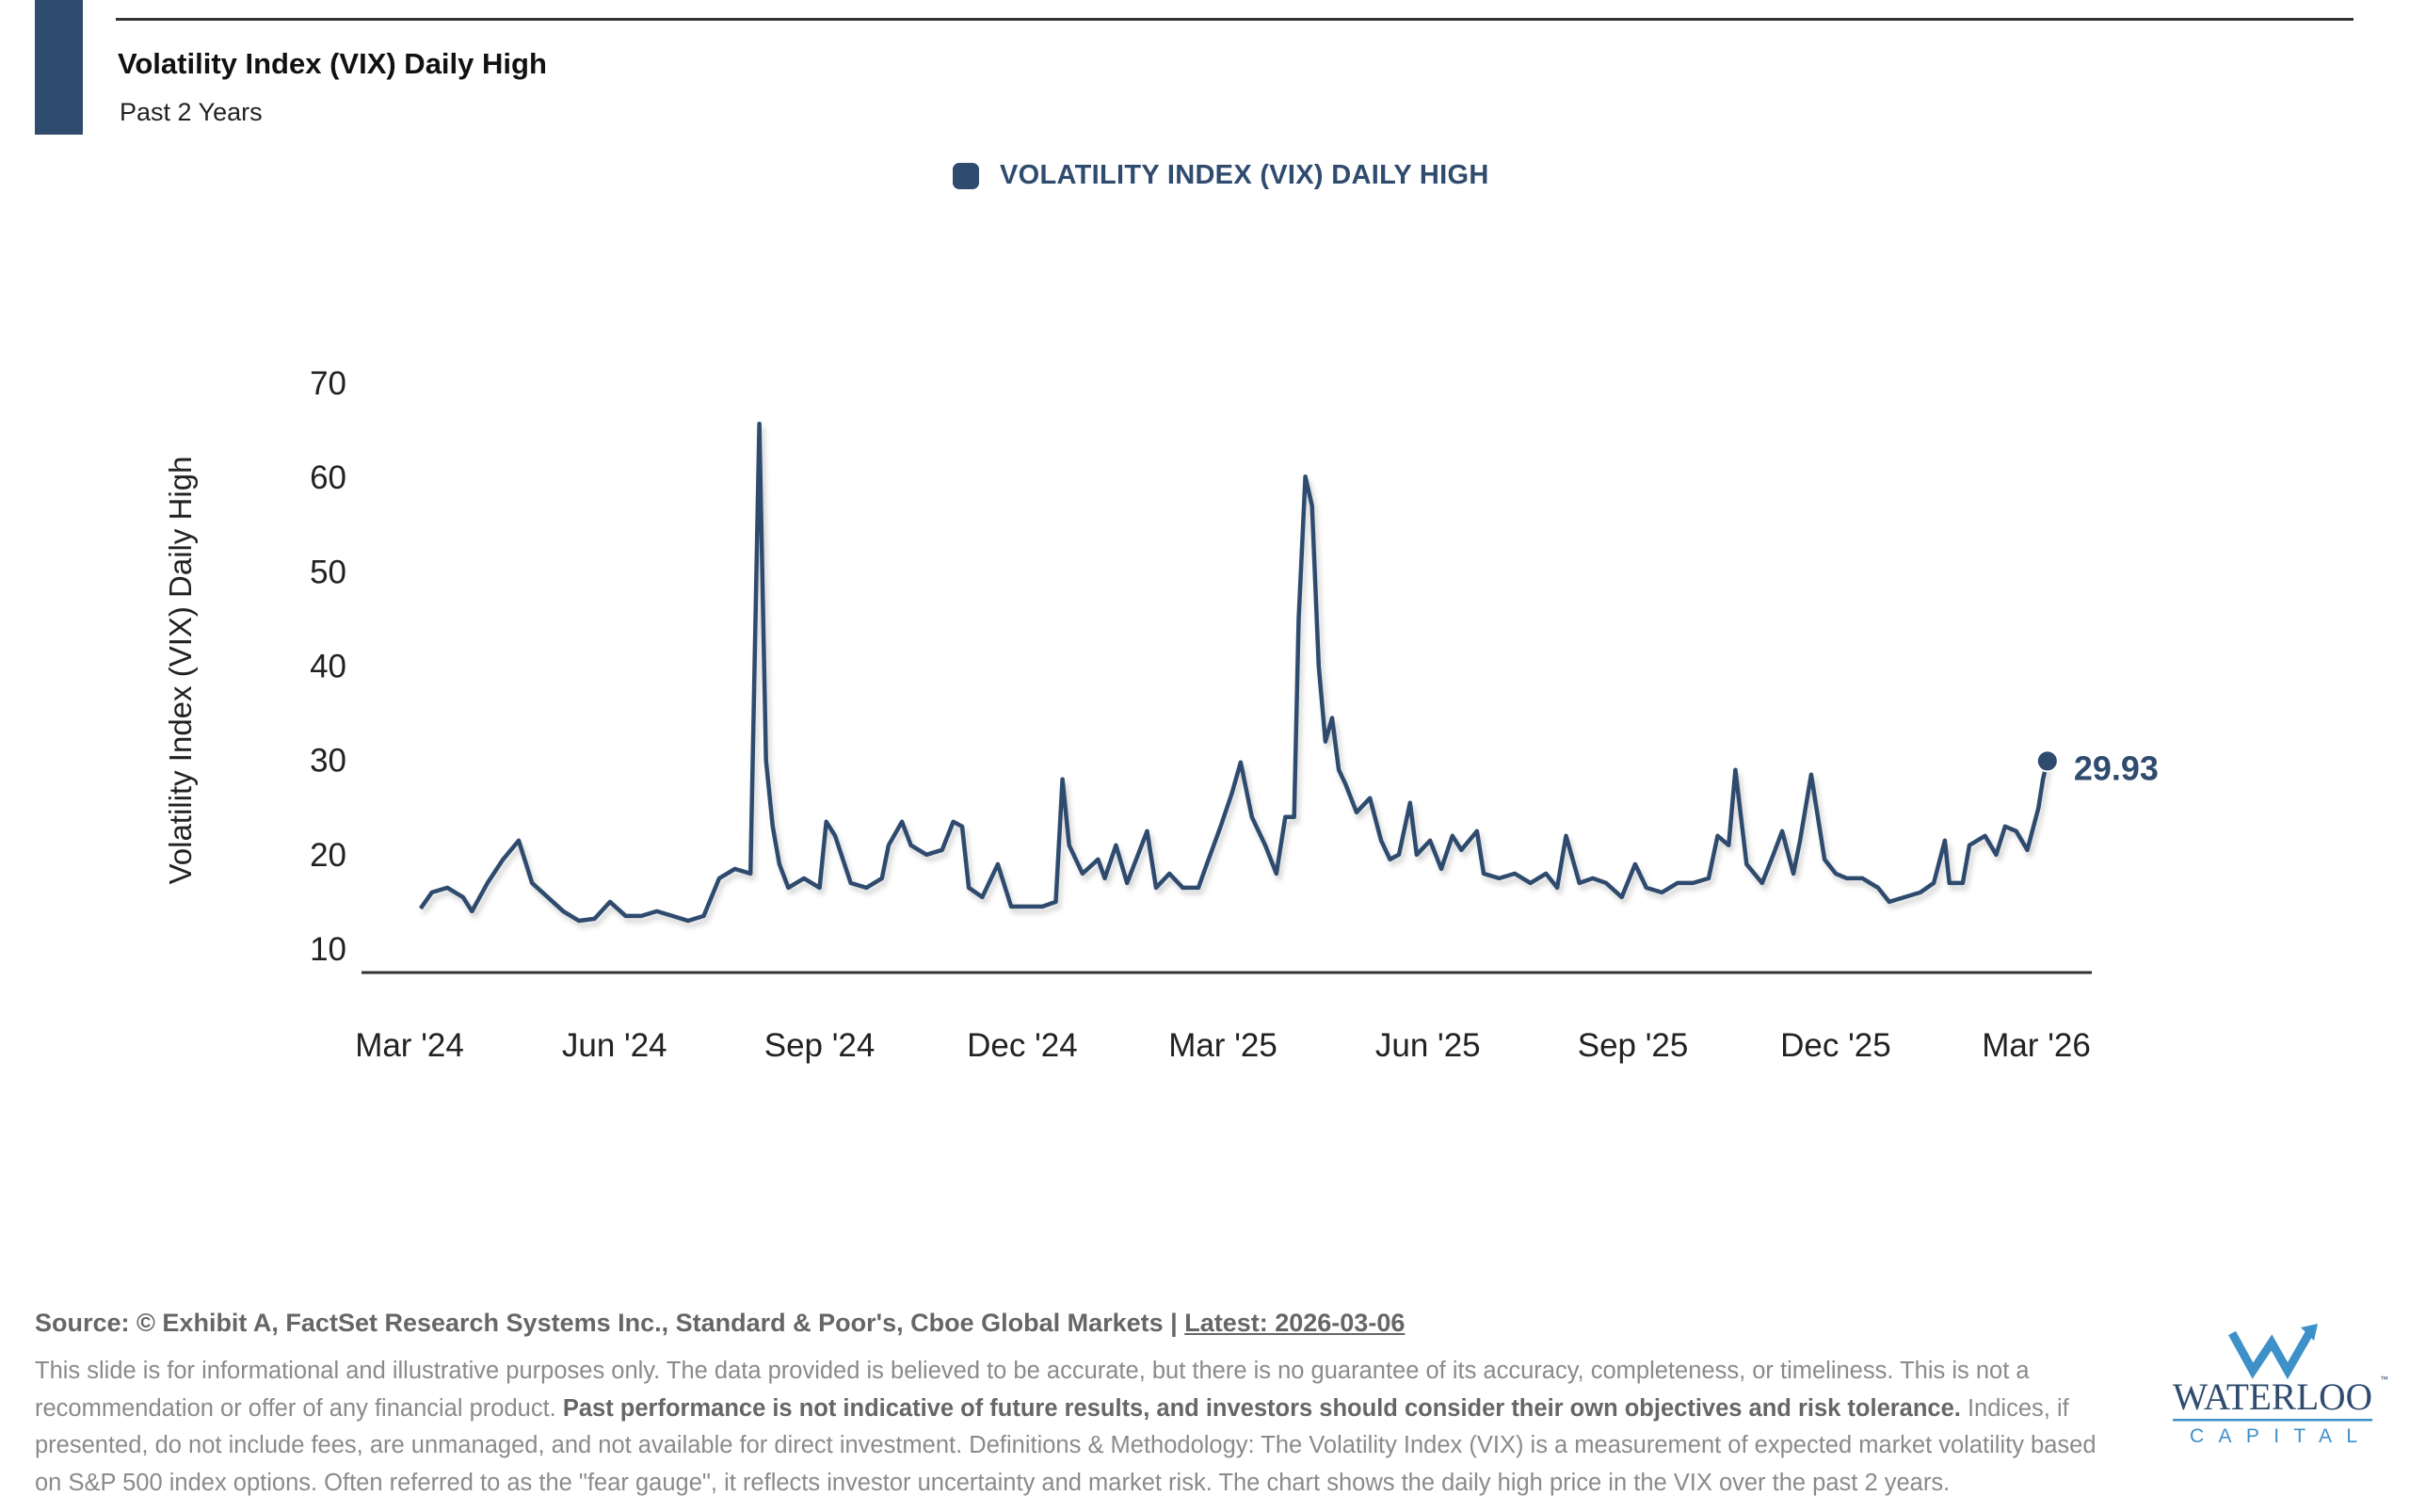  Describe the element at coordinates (180, 671) in the screenshot. I see `y-axis-title: Volatility Index (VIX) Daily High` at that location.